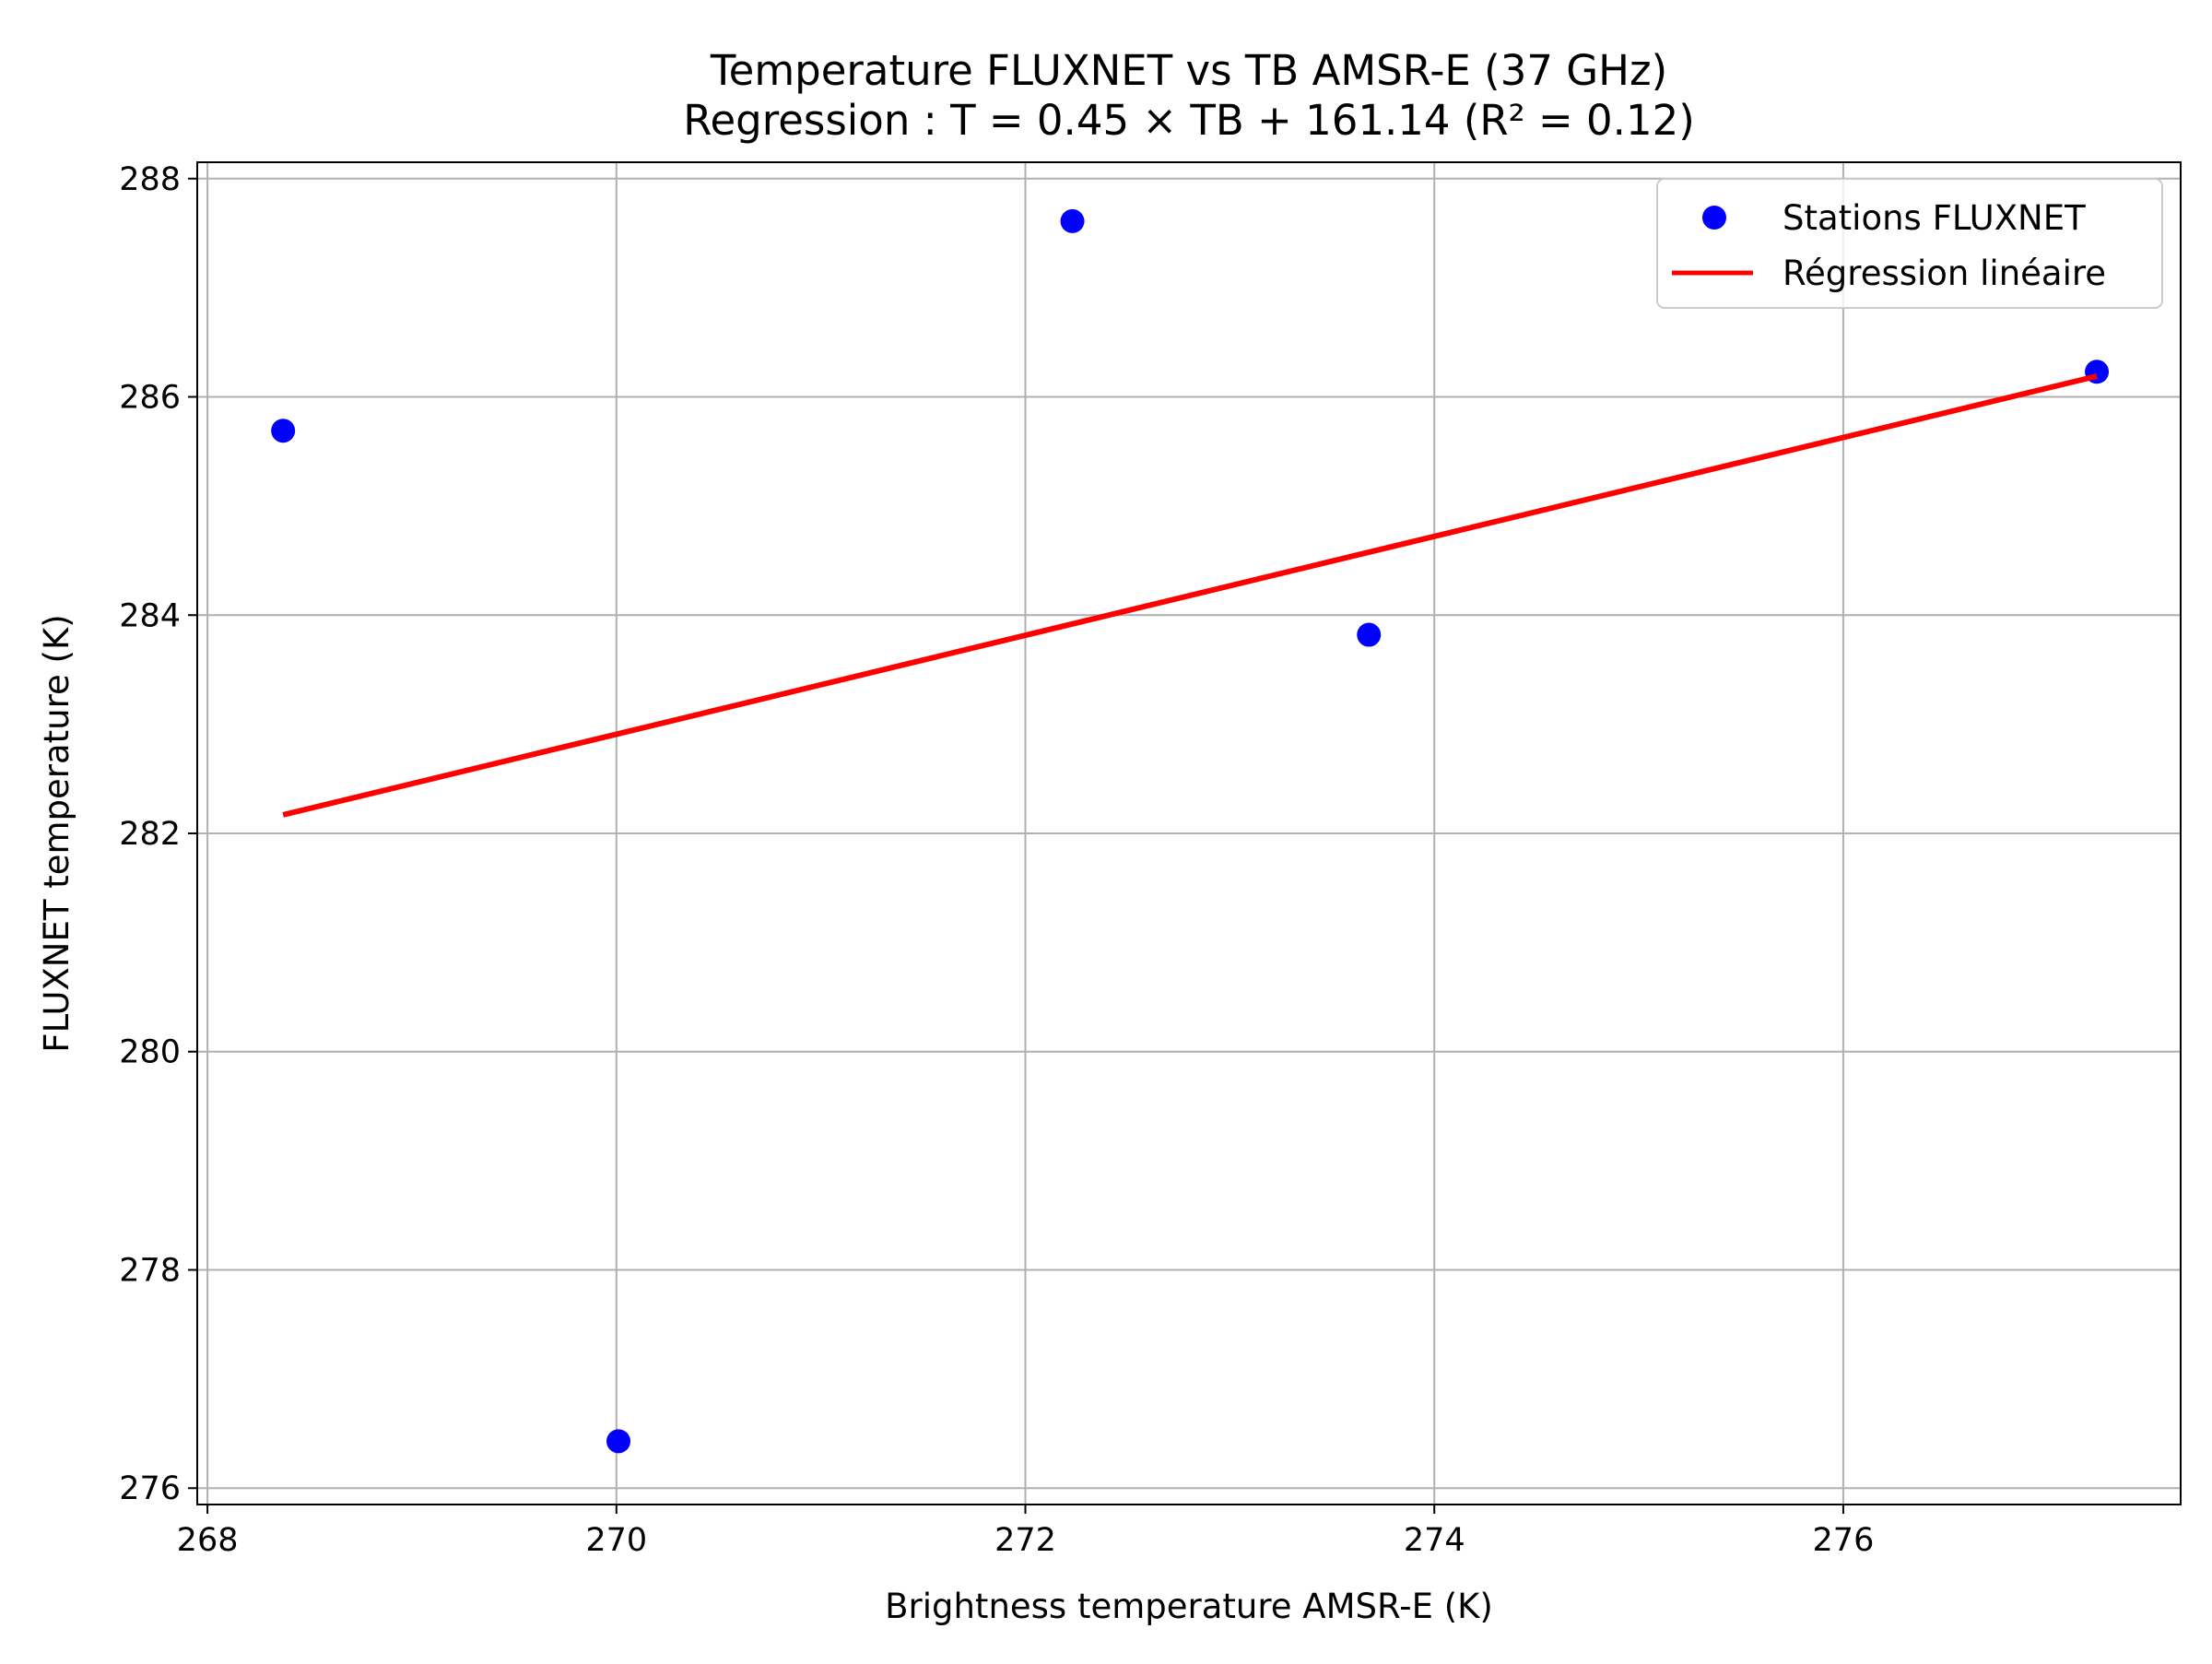  I want to click on x-tick-label: 274, so click(1434, 1540).